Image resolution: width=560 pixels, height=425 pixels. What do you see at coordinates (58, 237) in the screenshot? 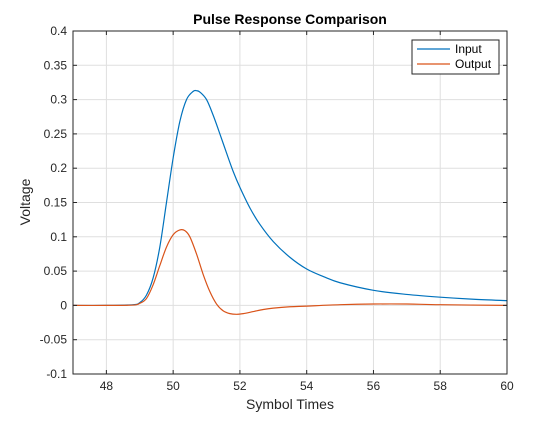
I see `y-tick-label: 0.1` at bounding box center [58, 237].